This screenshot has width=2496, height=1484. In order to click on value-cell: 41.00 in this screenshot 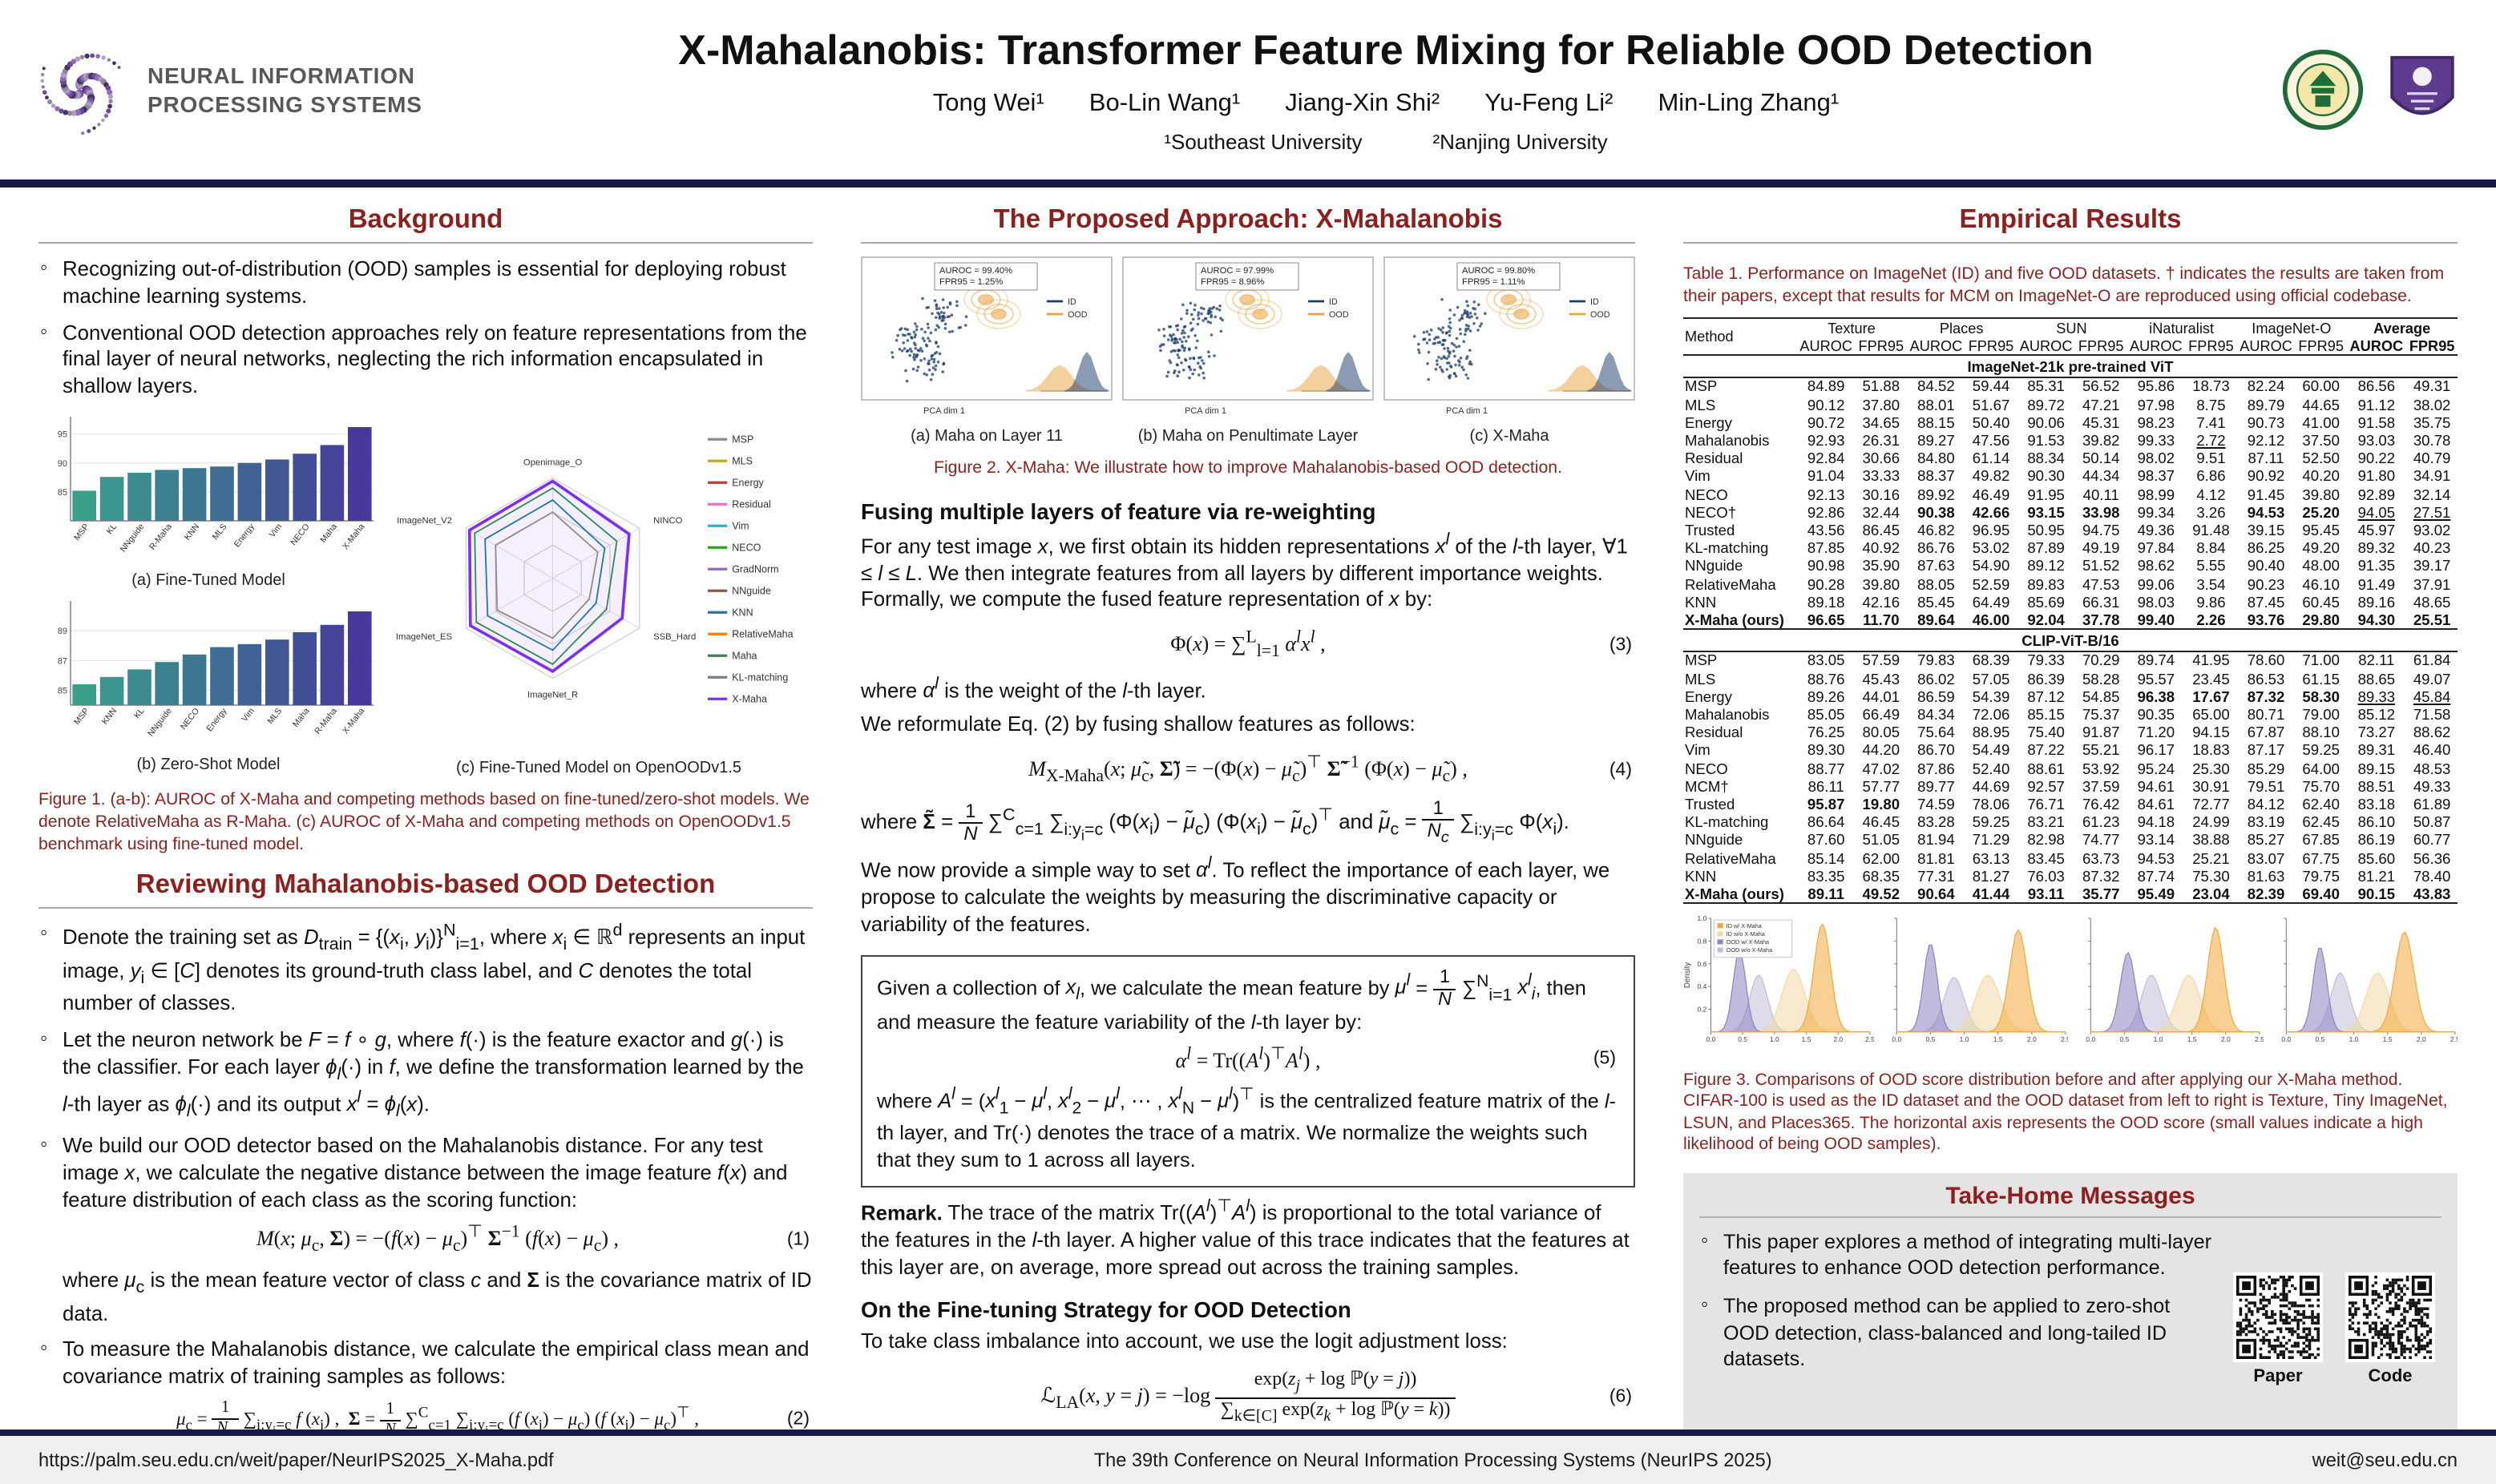, I will do `click(2321, 423)`.